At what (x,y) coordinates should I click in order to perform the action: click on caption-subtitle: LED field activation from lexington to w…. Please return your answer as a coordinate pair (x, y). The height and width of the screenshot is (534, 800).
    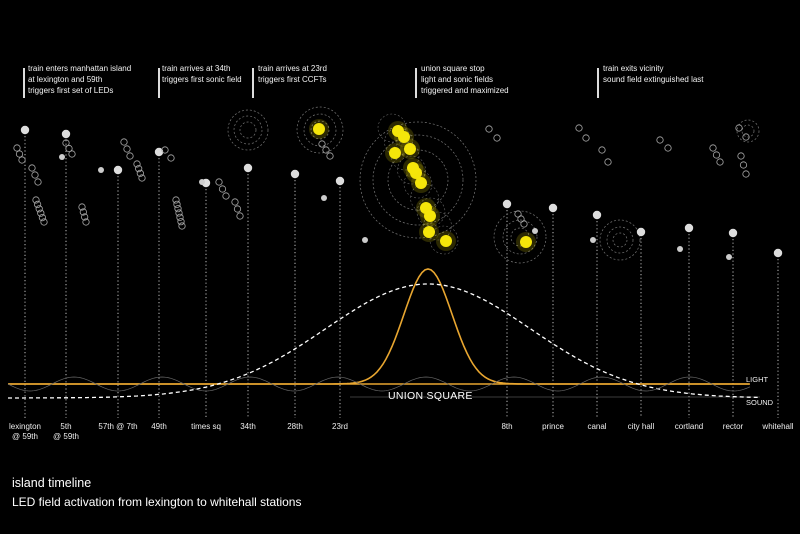
    Looking at the image, I should click on (157, 502).